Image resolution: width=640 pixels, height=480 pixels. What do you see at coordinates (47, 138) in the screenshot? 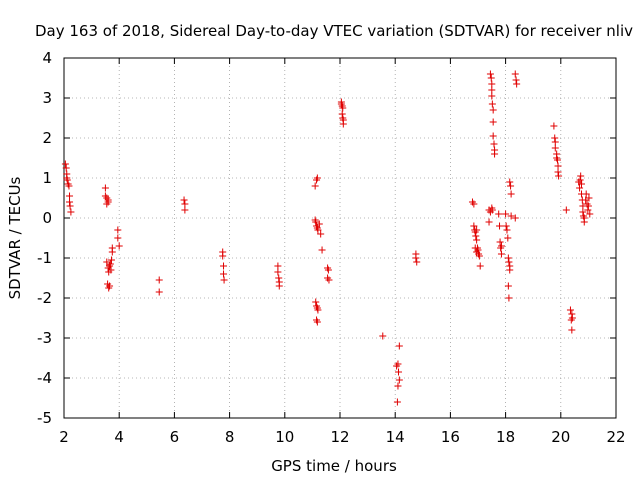
I see `y-tick-label: 2` at bounding box center [47, 138].